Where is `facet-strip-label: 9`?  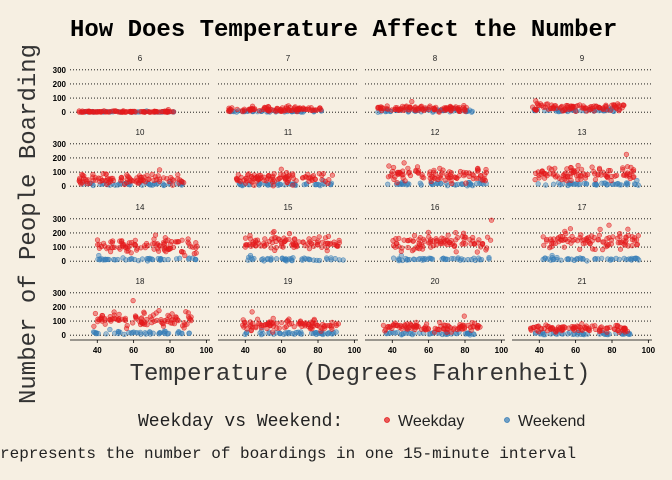 facet-strip-label: 9 is located at coordinates (582, 58).